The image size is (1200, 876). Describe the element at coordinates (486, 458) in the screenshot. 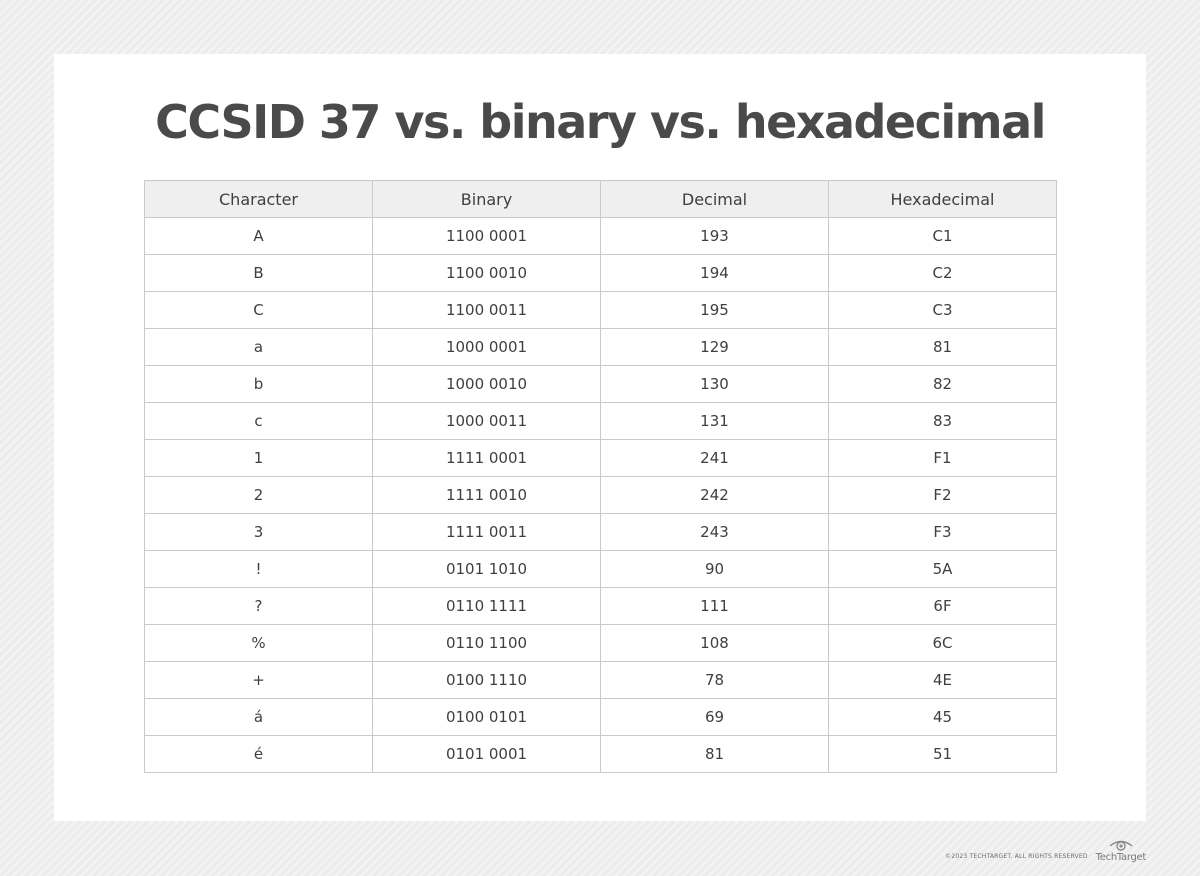

I see `cell-binary: 1111 0001` at that location.